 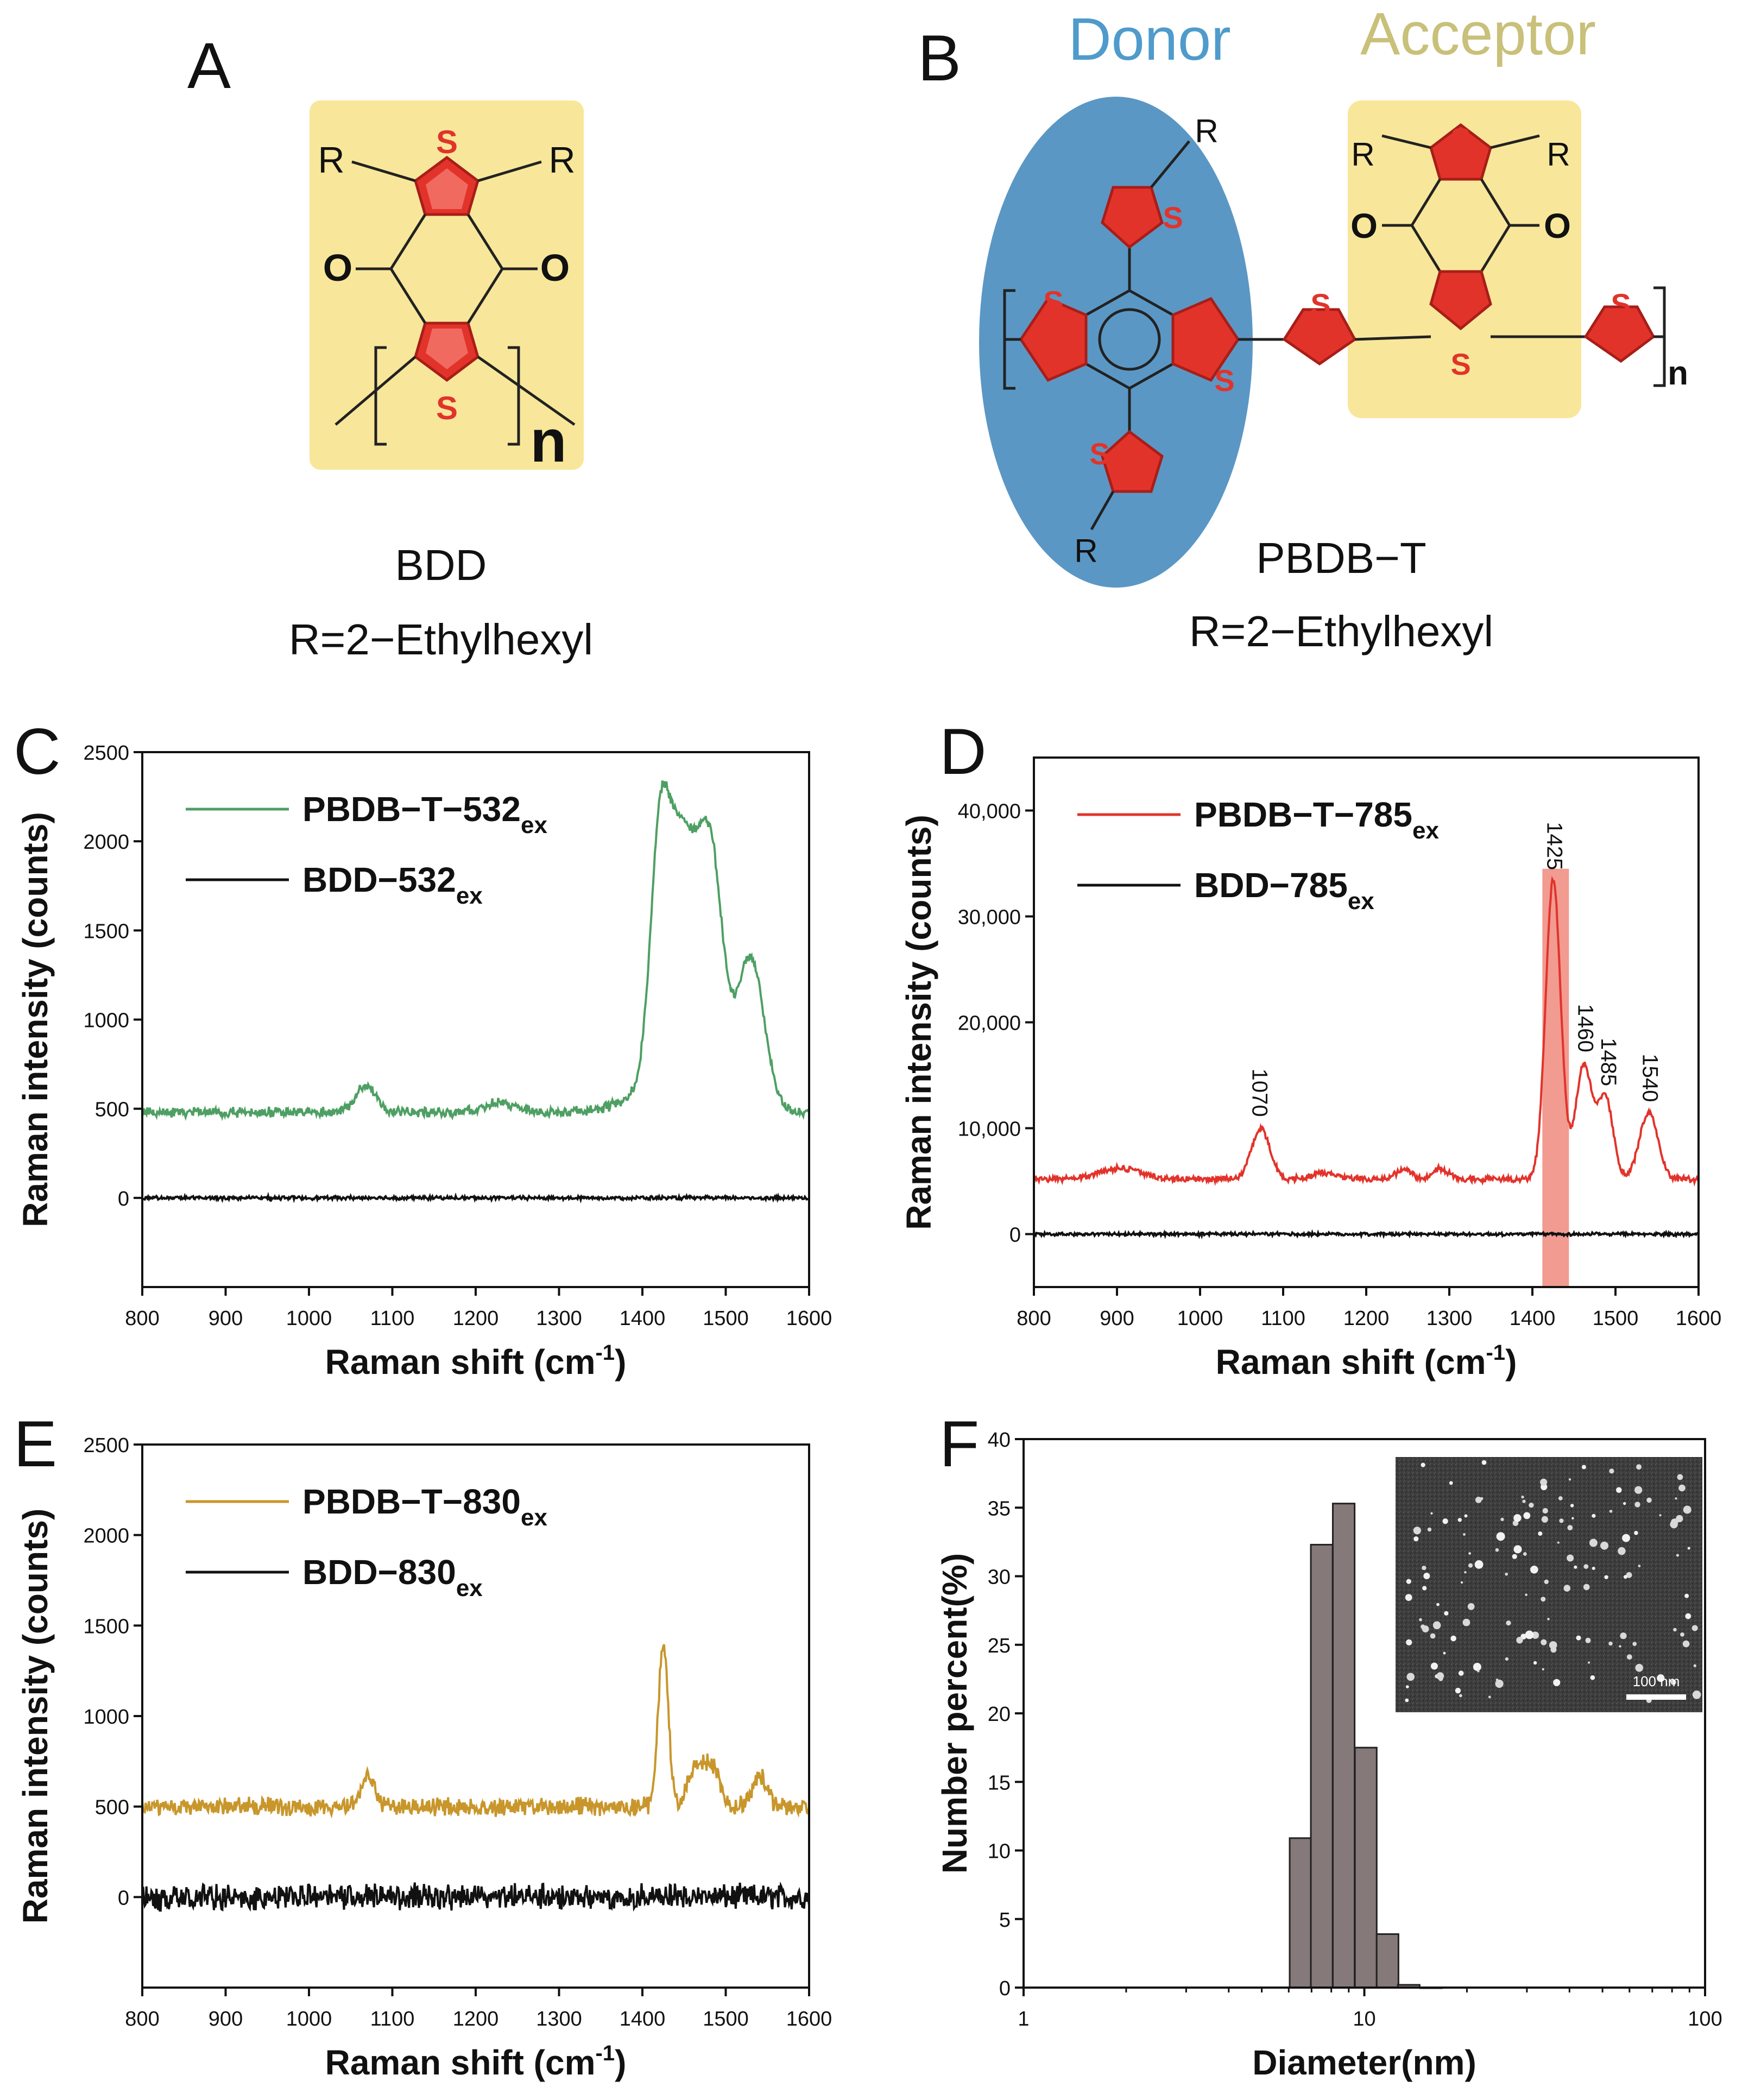 I want to click on panel-a-letter: A, so click(x=209, y=65).